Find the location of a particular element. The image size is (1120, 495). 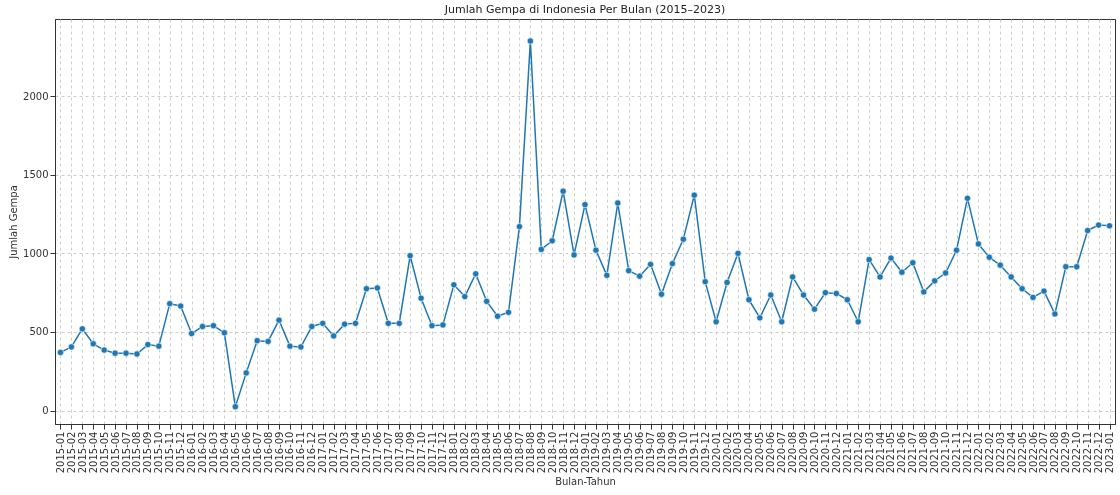

x-tick-label: 2021-03 is located at coordinates (869, 452).